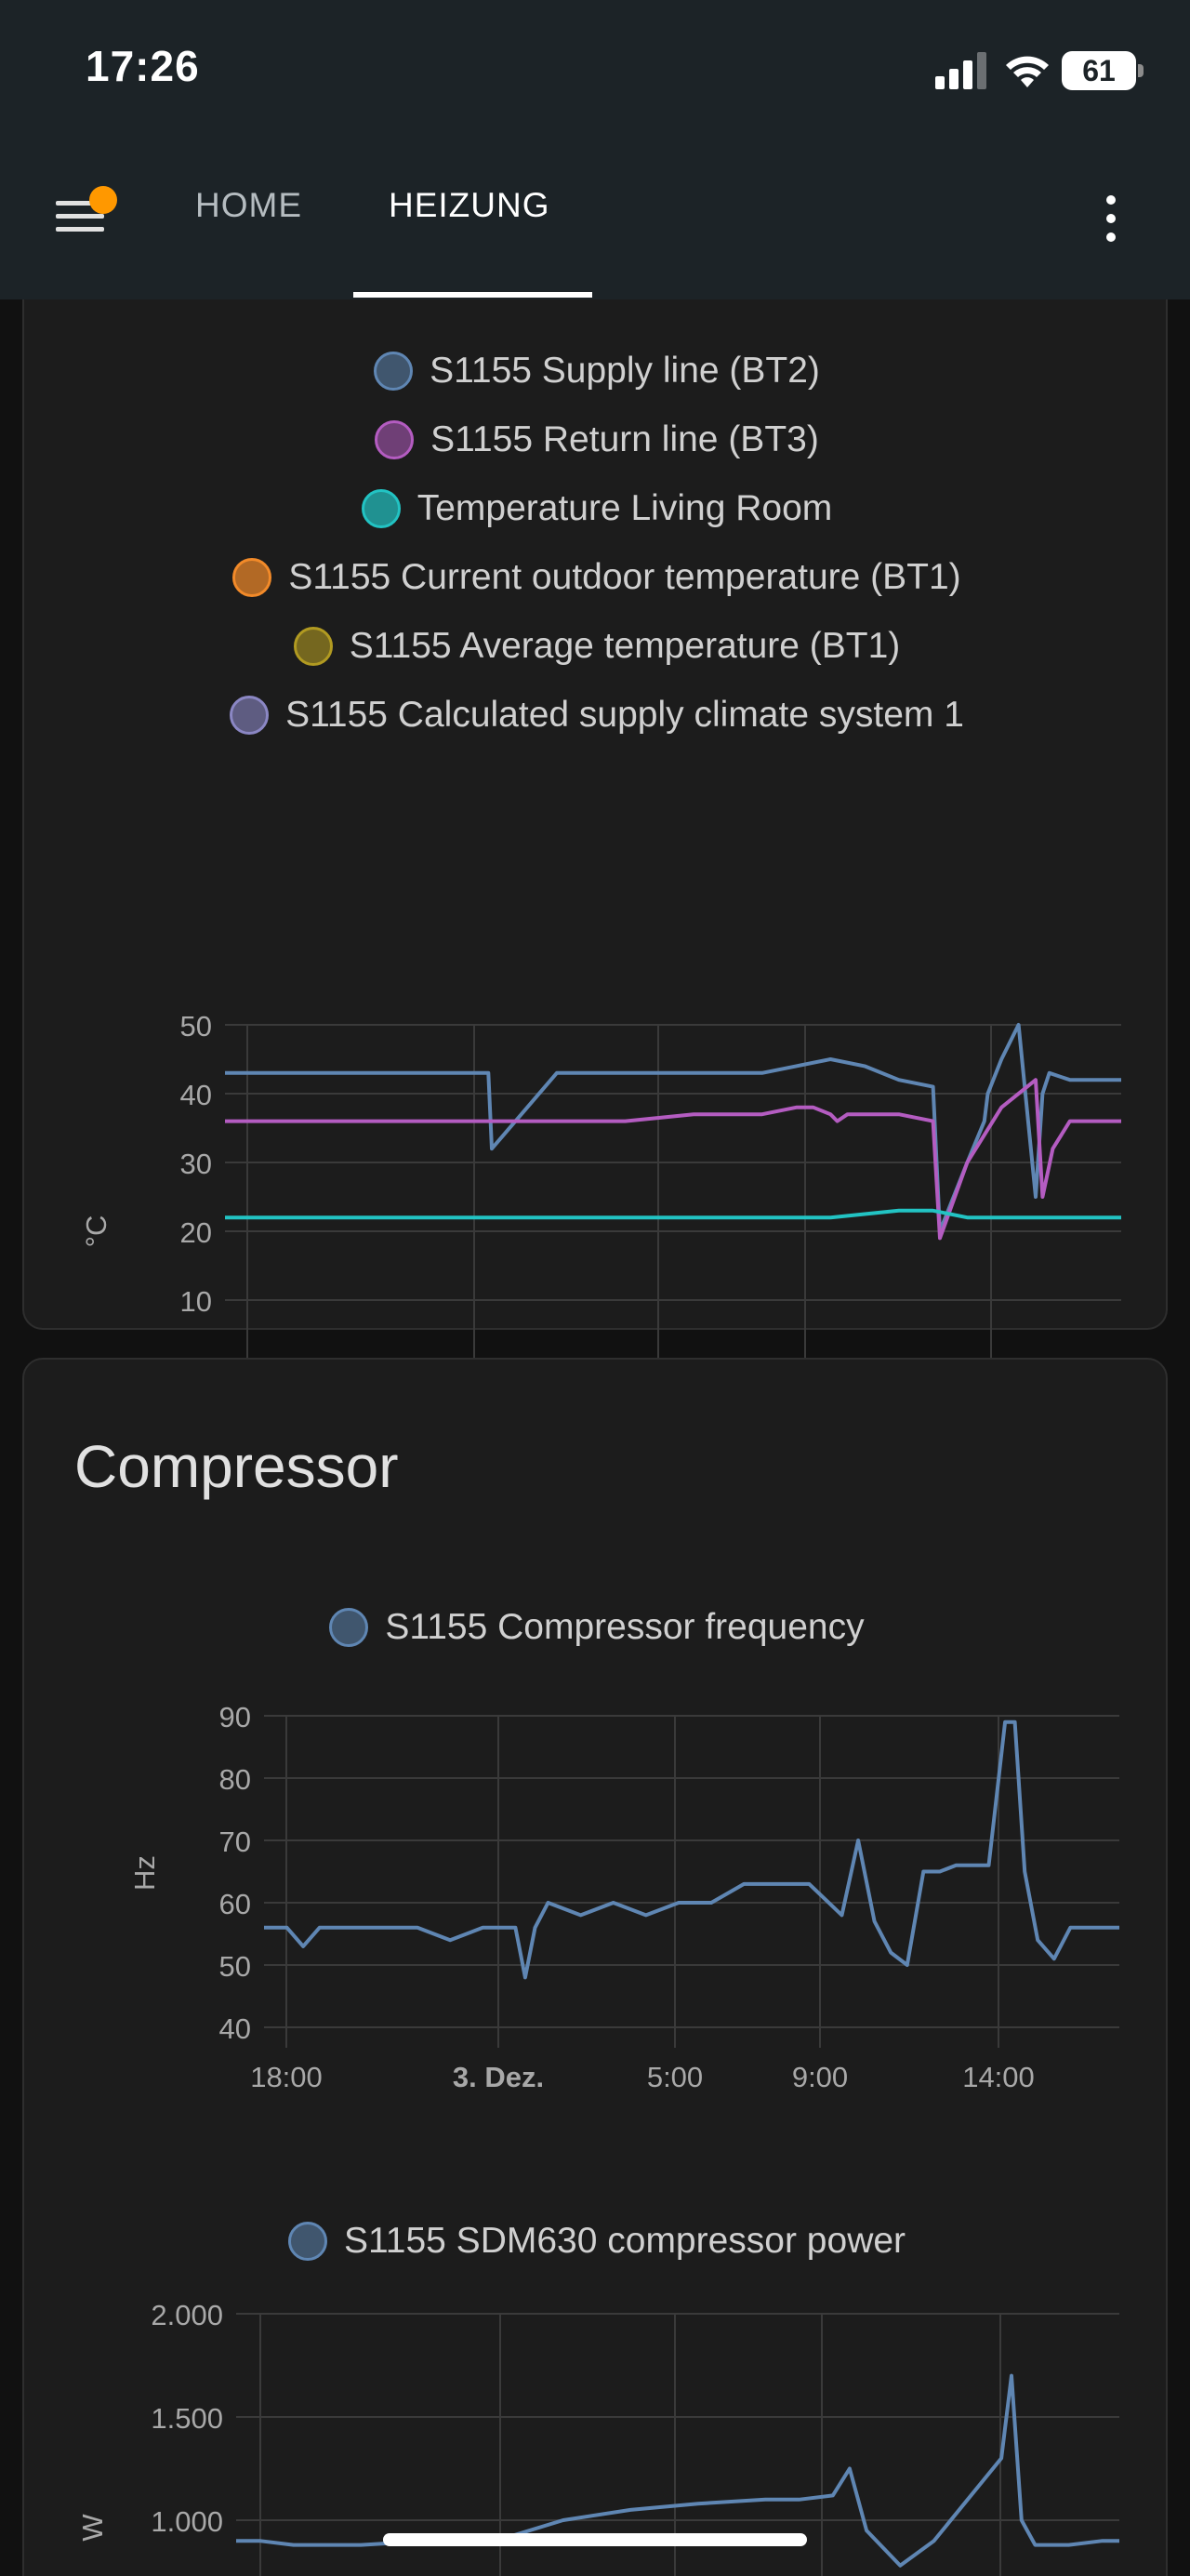 The image size is (1190, 2576). I want to click on more-options-button, so click(1111, 219).